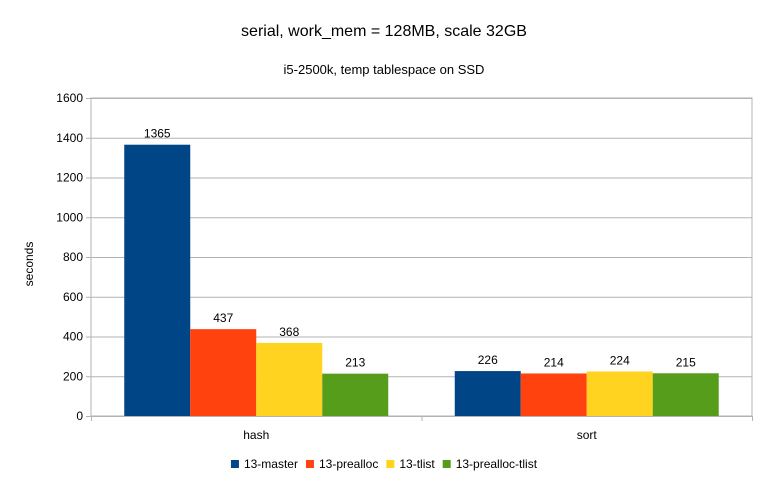  What do you see at coordinates (289, 332) in the screenshot?
I see `data-label: 368` at bounding box center [289, 332].